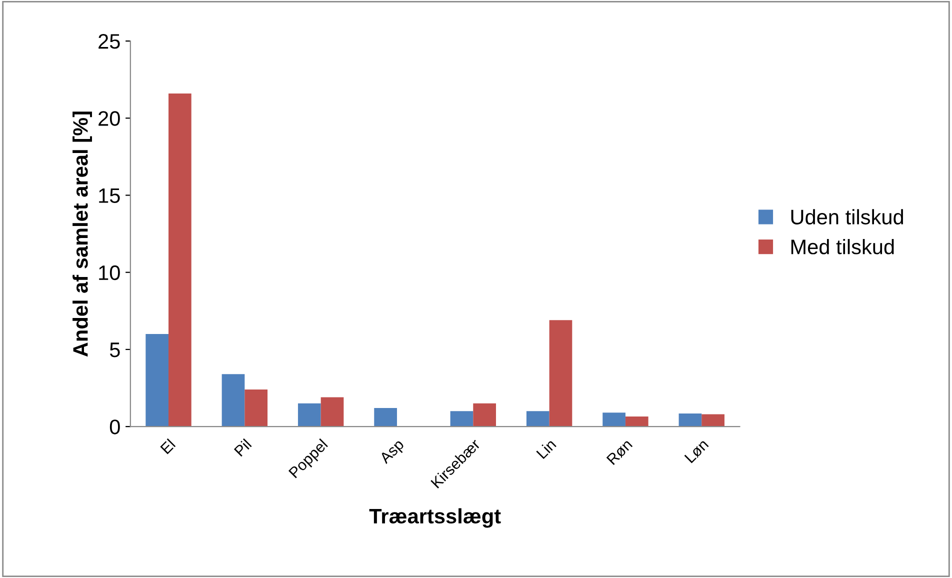 Image resolution: width=952 pixels, height=578 pixels. Describe the element at coordinates (168, 446) in the screenshot. I see `x-tick-label: El` at that location.